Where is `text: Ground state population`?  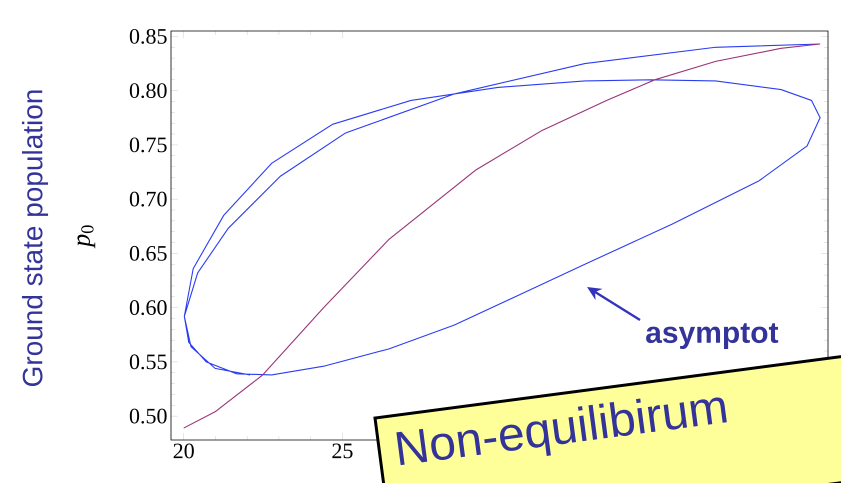 text: Ground state population is located at coordinates (35, 238).